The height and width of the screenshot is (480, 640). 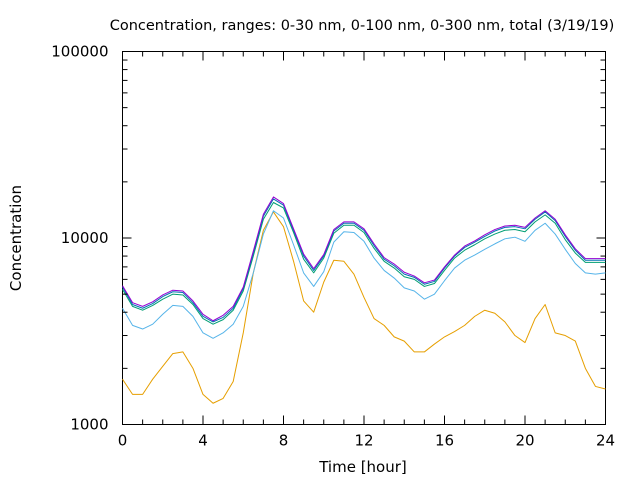 I want to click on x-tick-label: 12, so click(x=363, y=441).